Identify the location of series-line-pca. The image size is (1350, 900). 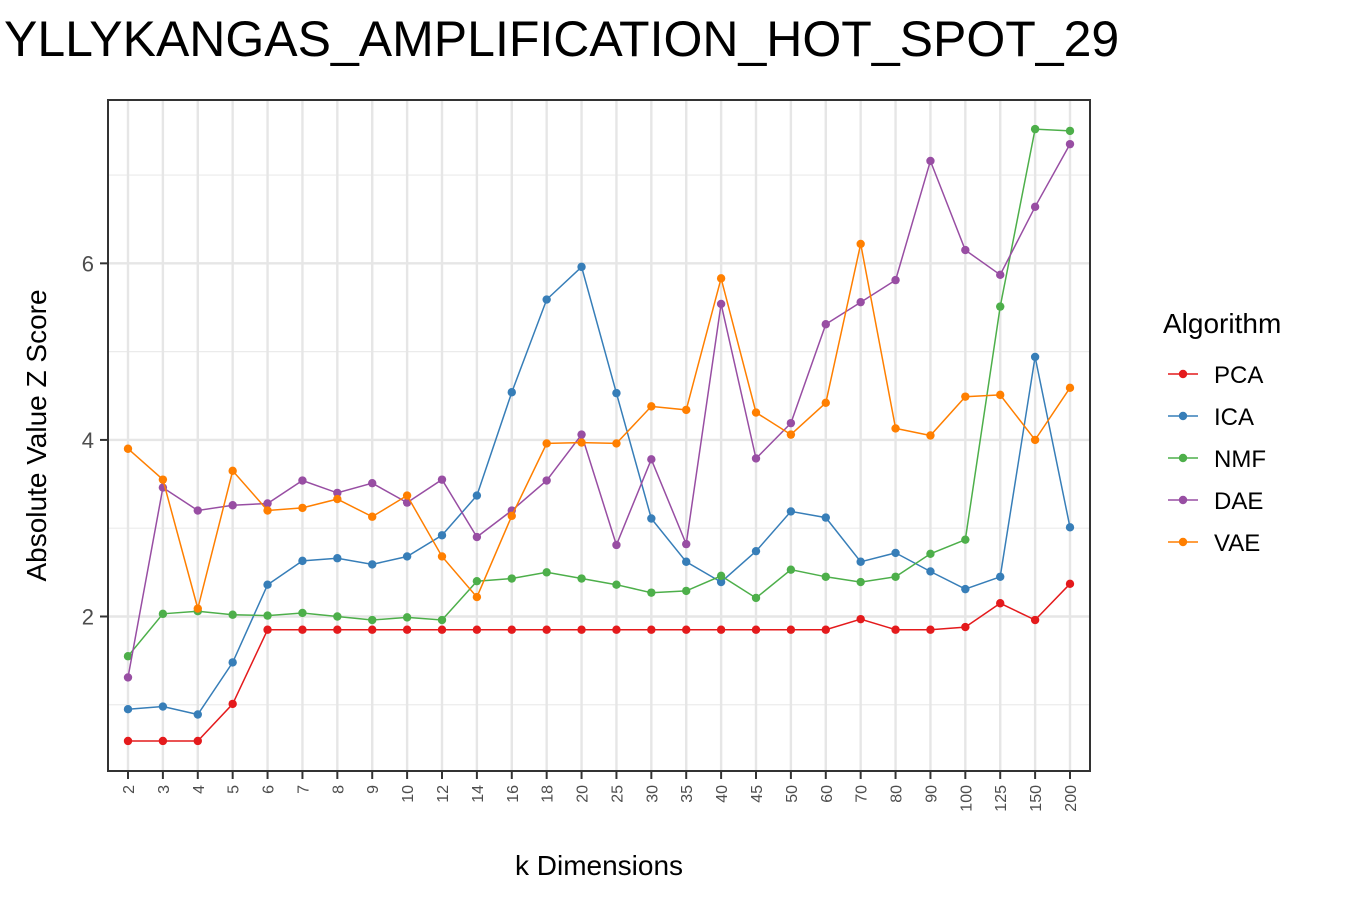
(599, 662).